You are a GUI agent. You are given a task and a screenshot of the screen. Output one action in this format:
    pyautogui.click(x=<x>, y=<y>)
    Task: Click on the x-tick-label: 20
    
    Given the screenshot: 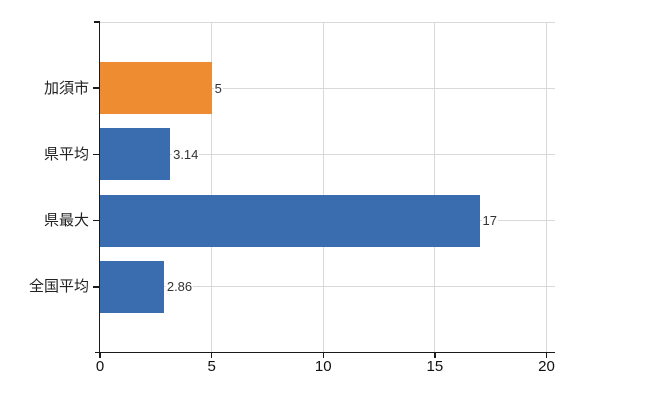 What is the action you would take?
    pyautogui.click(x=546, y=366)
    